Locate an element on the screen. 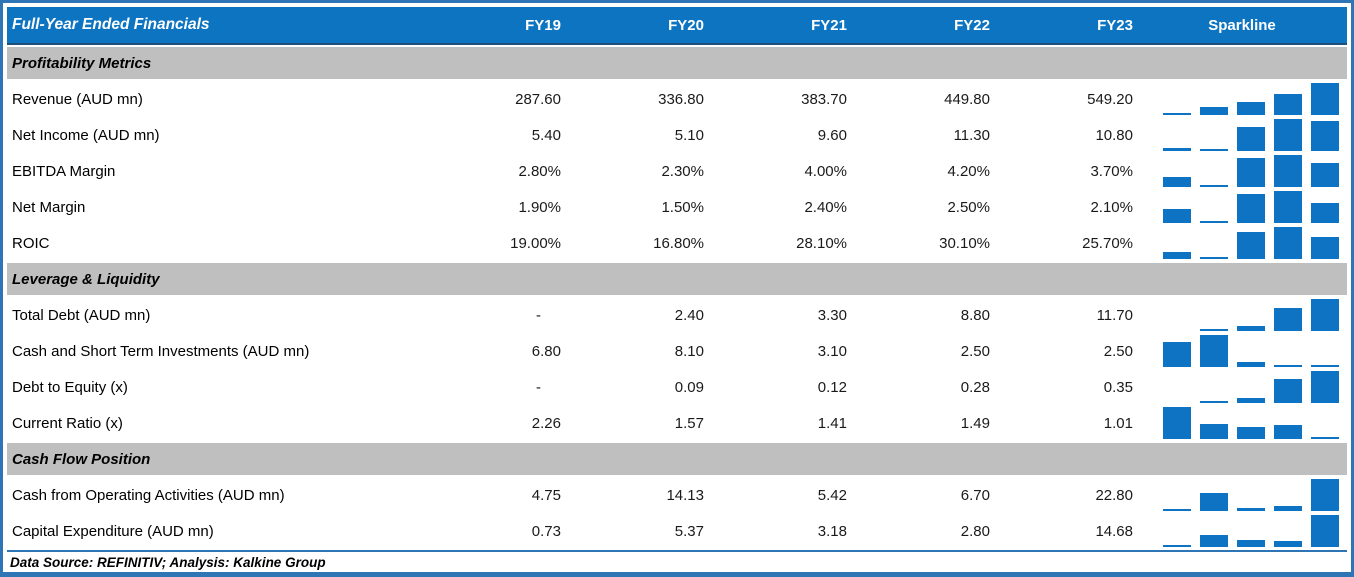  row-label: Cash from Operating Activities (AUD mn) is located at coordinates (148, 495).